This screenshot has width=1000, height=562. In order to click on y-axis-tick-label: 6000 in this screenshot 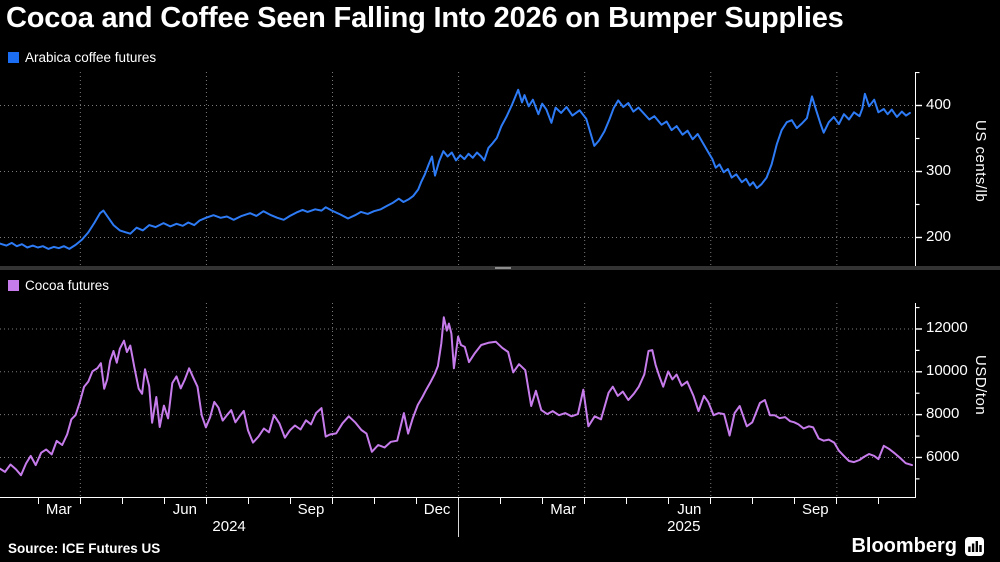, I will do `click(943, 456)`.